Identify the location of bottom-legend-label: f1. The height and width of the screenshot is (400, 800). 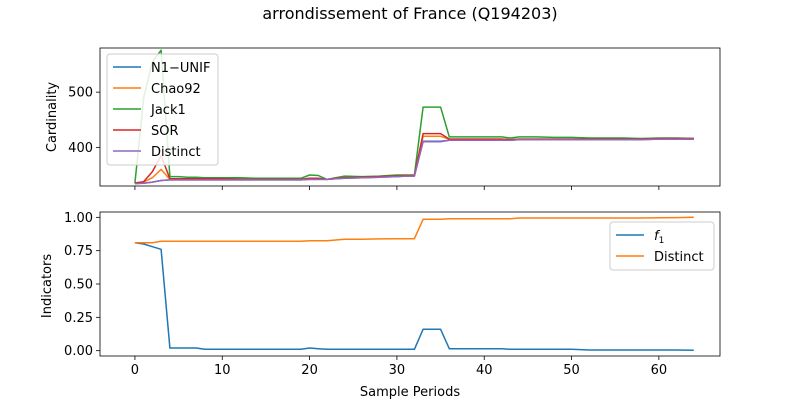
(659, 237).